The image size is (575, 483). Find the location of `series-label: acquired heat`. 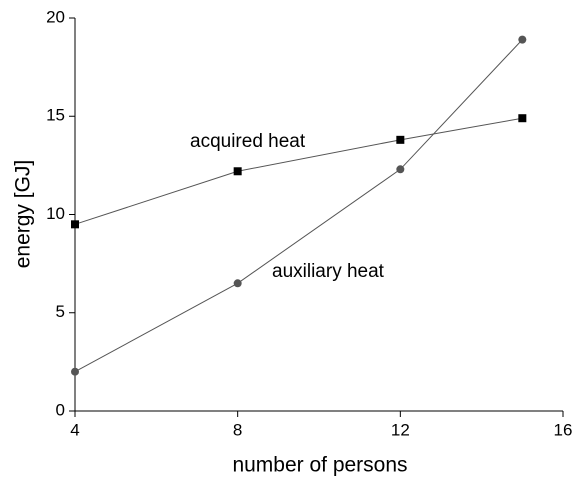

series-label: acquired heat is located at coordinates (248, 141).